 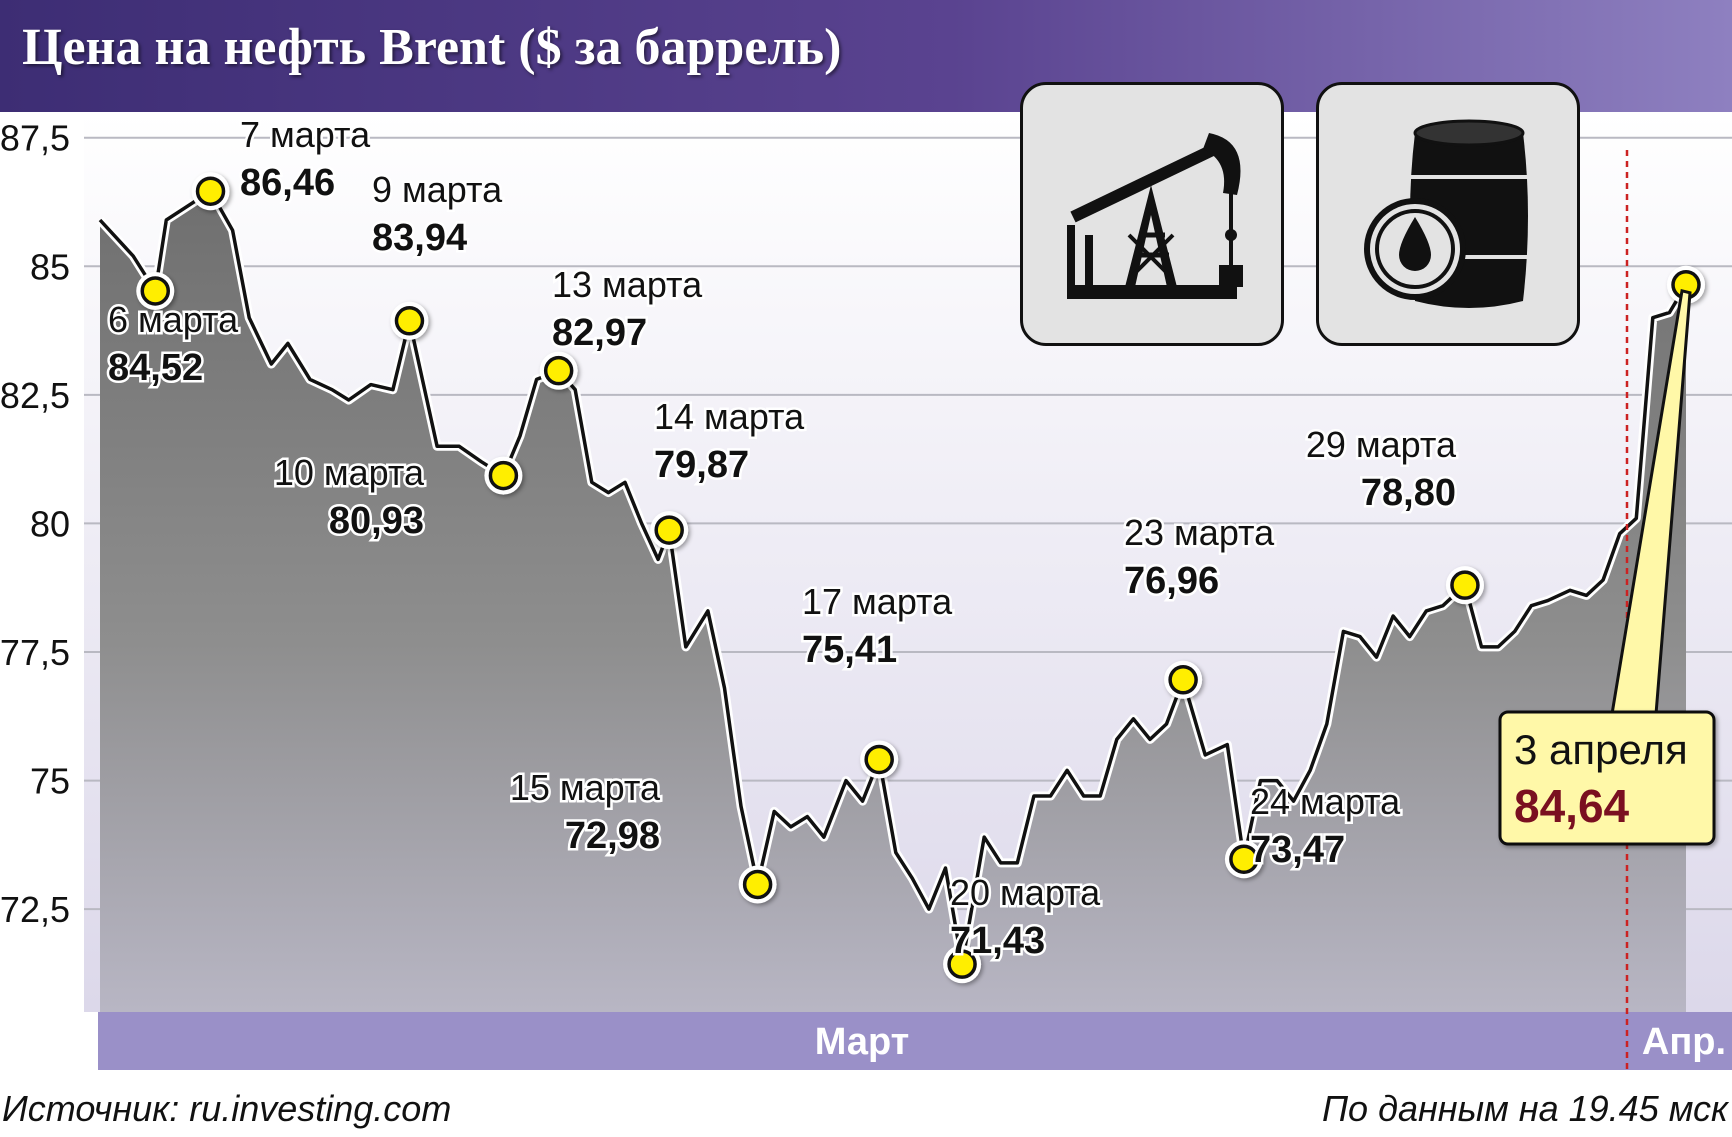 I want to click on point-value-label: 80,93, so click(x=376, y=521).